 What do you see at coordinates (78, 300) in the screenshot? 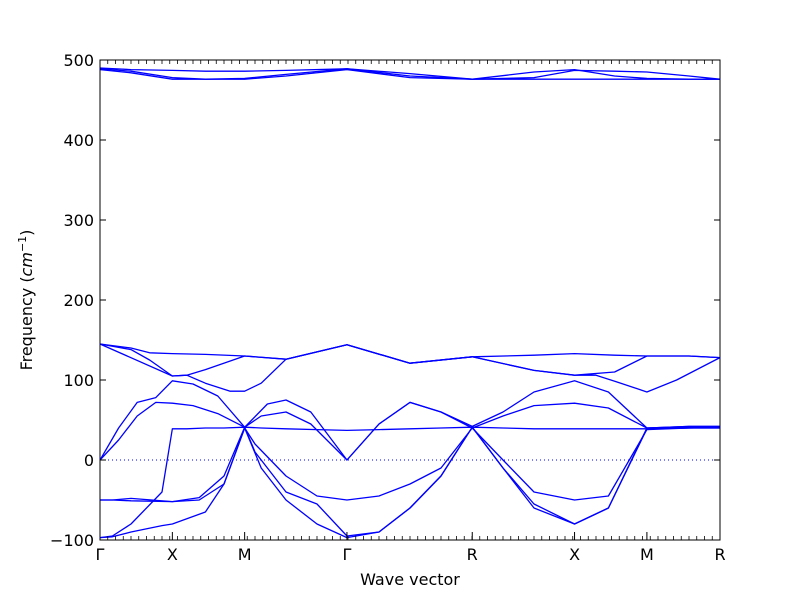
I see `y-tick-label: 200` at bounding box center [78, 300].